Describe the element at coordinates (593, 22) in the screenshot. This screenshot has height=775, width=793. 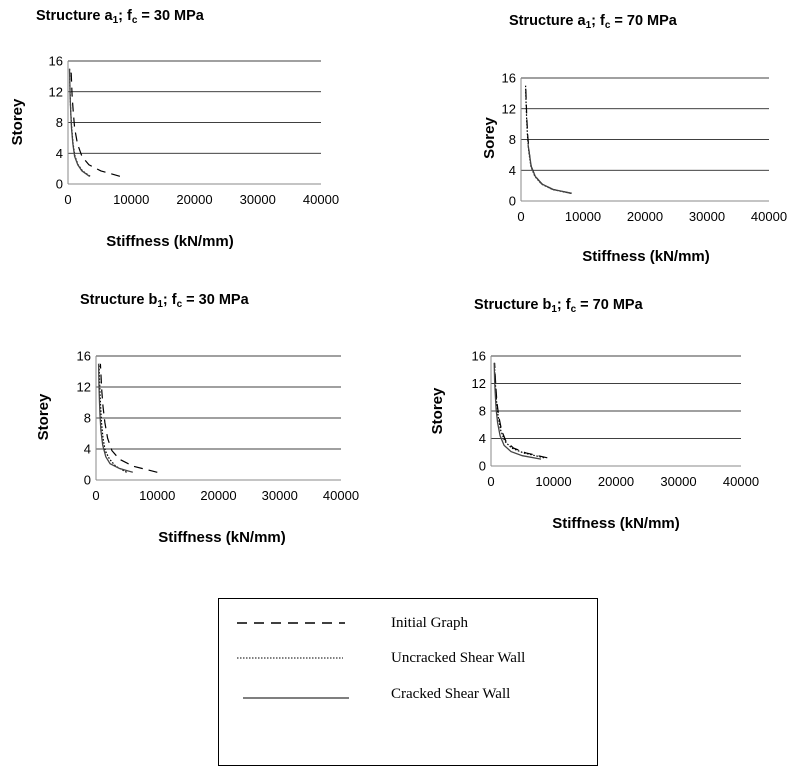
I see `chart-title: Structure a1; fc = 70 MPa` at that location.